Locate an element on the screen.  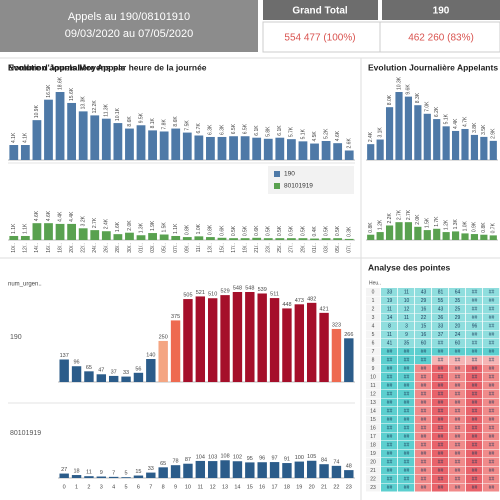
legend-label: 190 is located at coordinates (289, 174).